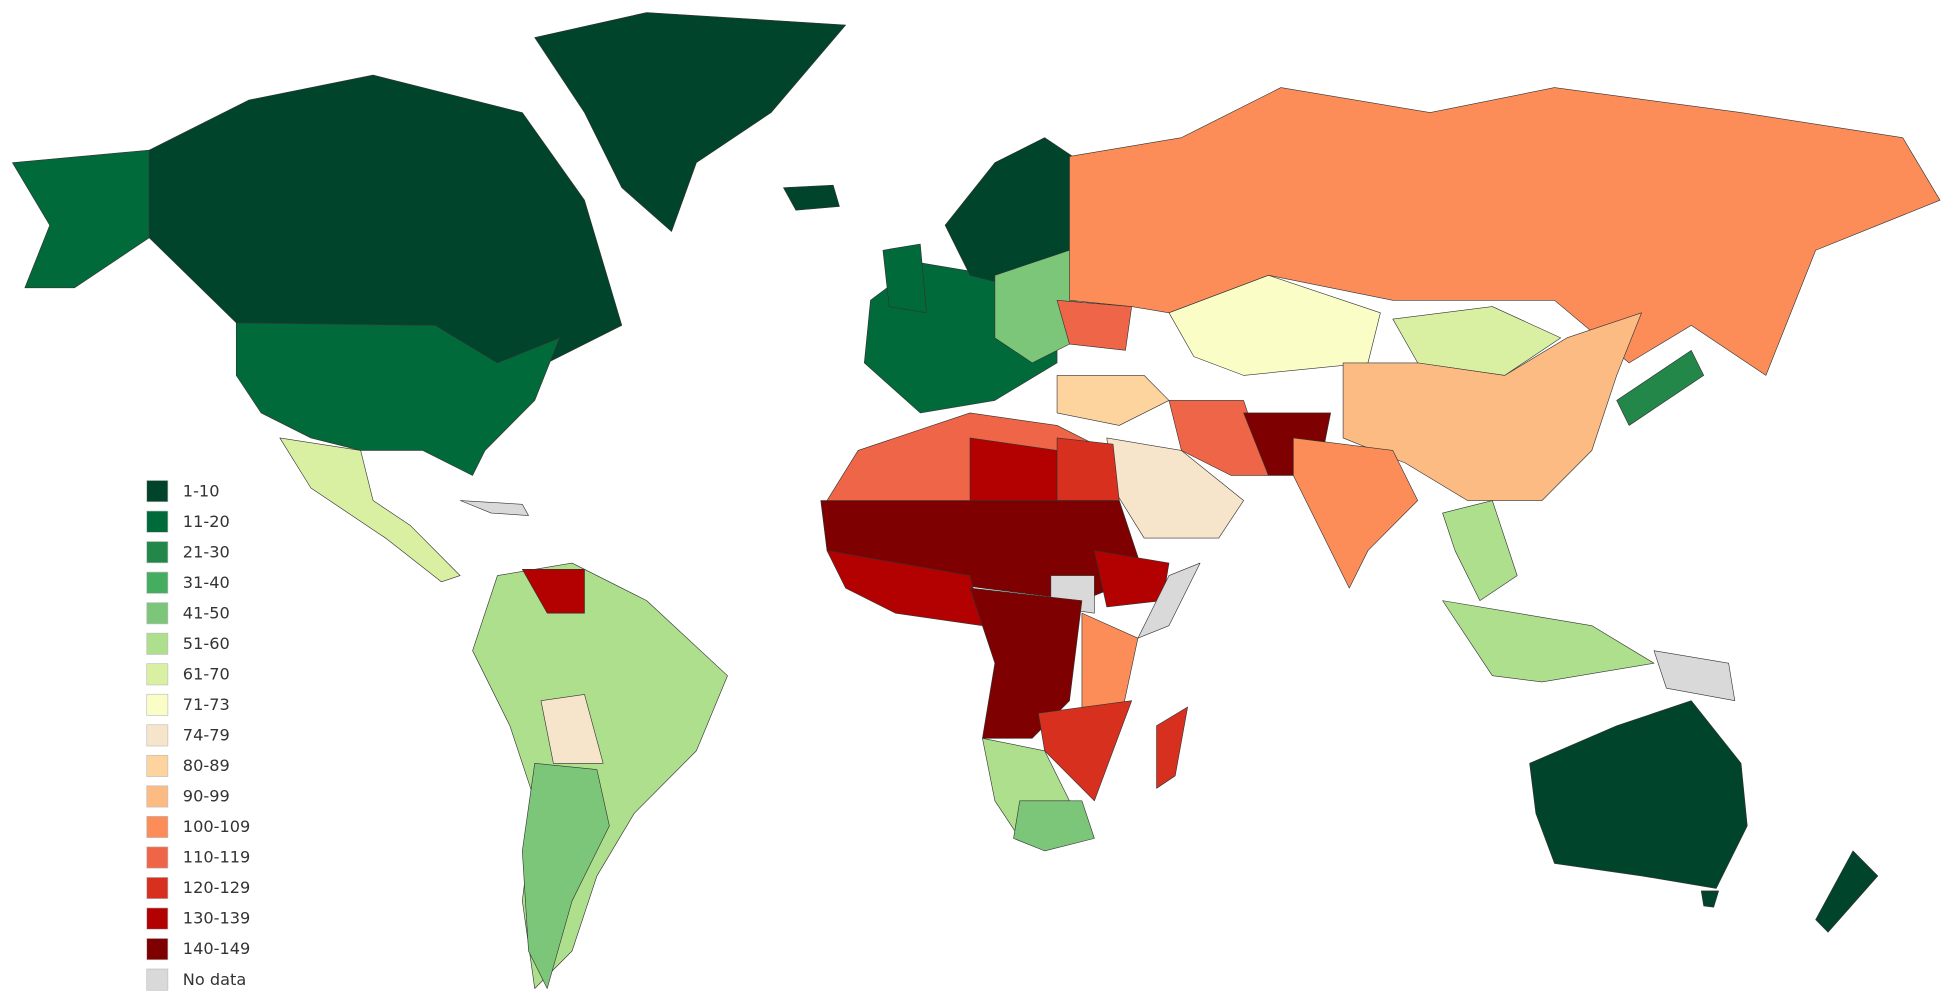 The width and height of the screenshot is (1950, 1001). What do you see at coordinates (216, 887) in the screenshot?
I see `legend-label: 120-129` at bounding box center [216, 887].